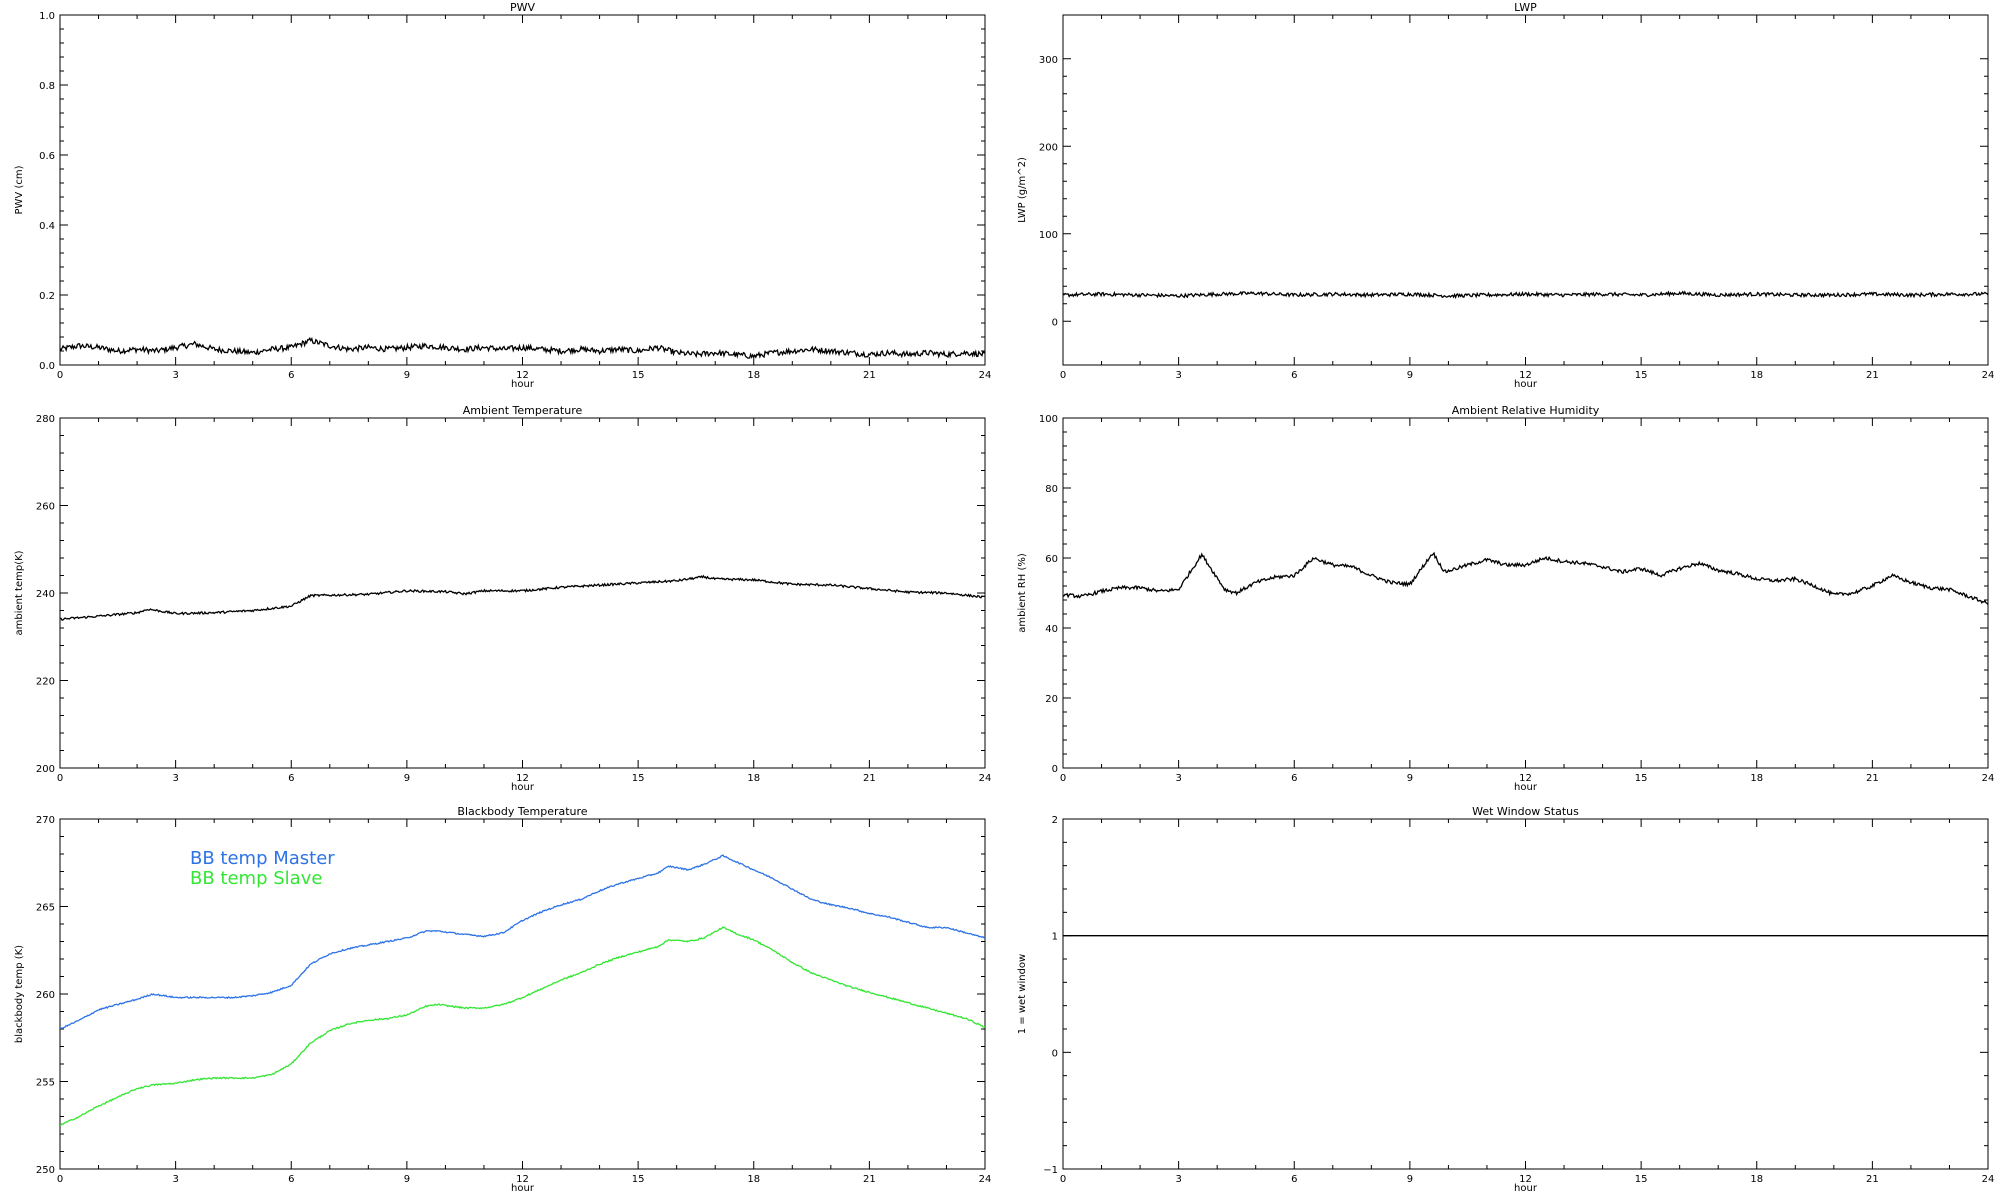 This screenshot has width=2000, height=1200. Describe the element at coordinates (47, 86) in the screenshot. I see `chart-0-y-tick-label: 0.8` at that location.